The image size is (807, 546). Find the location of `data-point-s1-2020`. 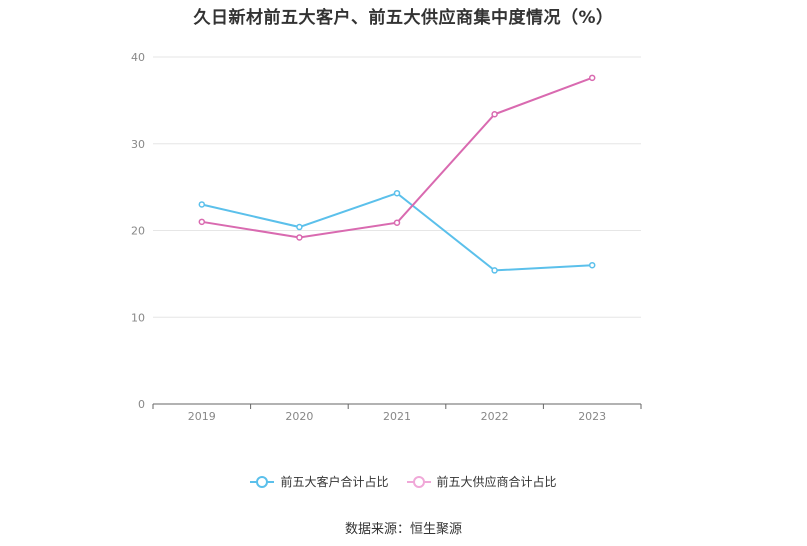

data-point-s1-2020 is located at coordinates (299, 237).